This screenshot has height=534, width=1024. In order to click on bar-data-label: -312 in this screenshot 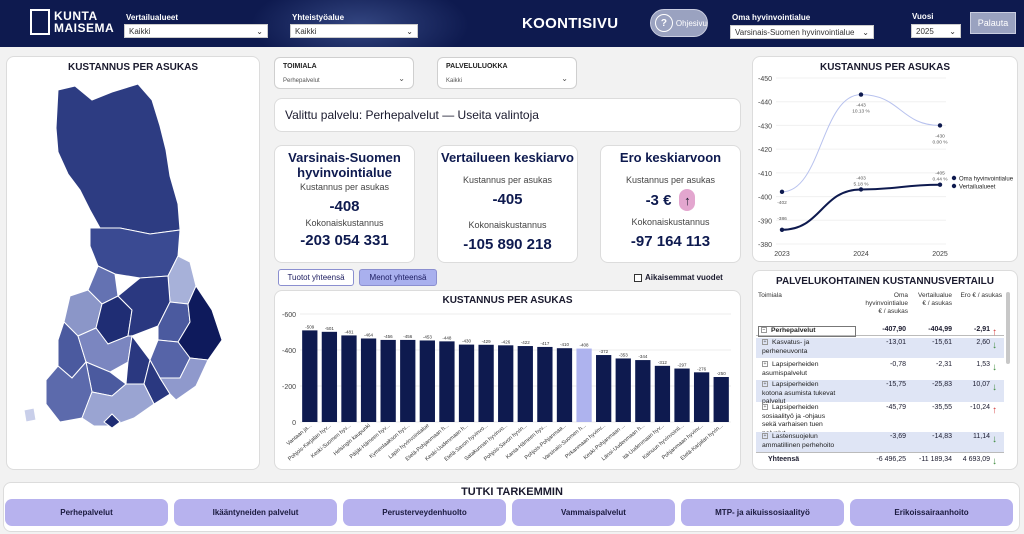, I will do `click(663, 362)`.